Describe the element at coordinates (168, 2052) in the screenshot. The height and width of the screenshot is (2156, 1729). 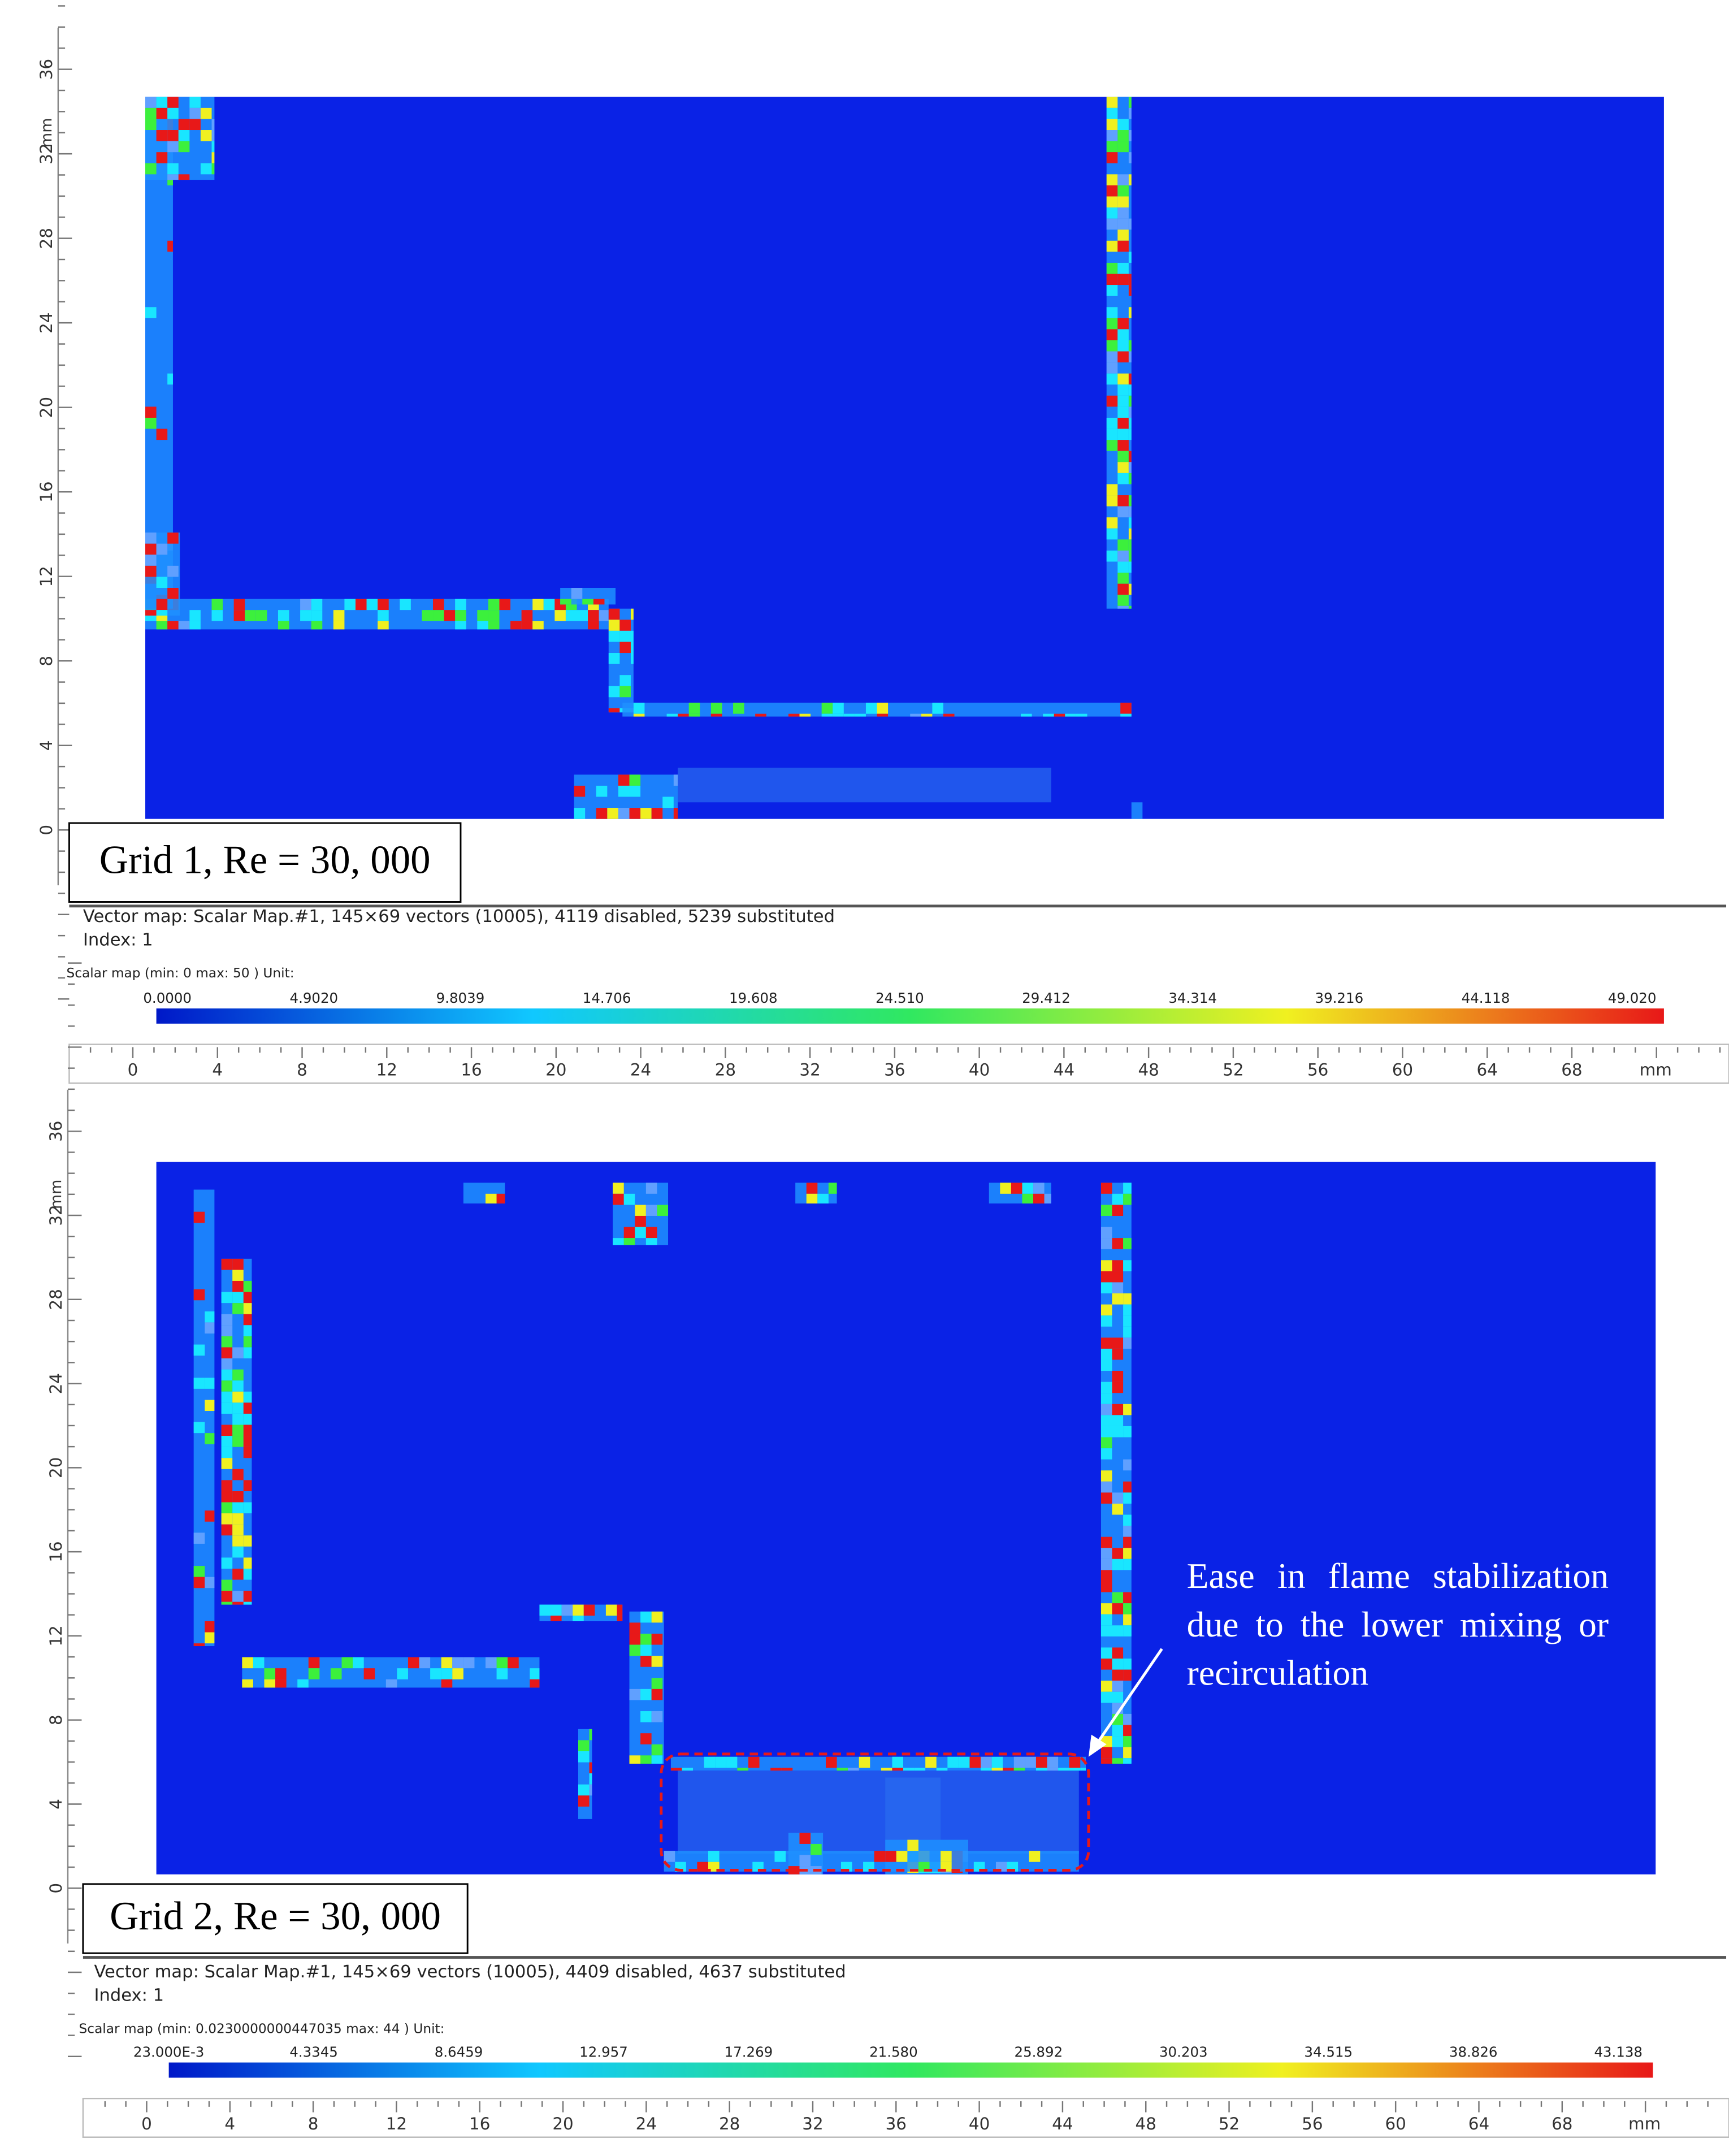
I see `colorbar-label: 23.000E-3` at that location.